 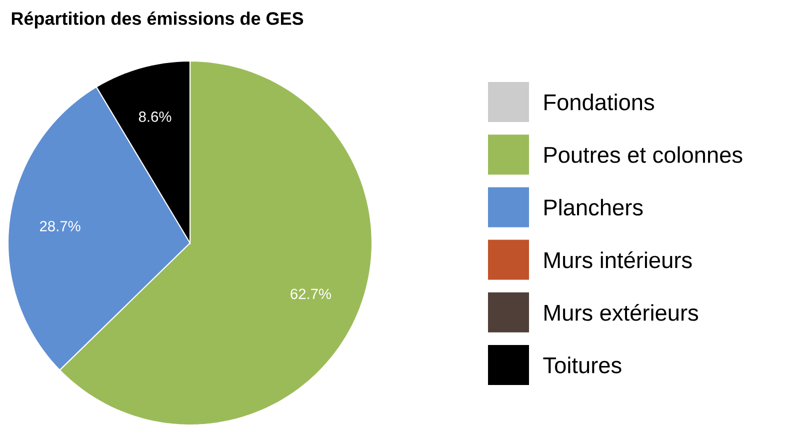 I want to click on legend-label: Toitures, so click(x=582, y=365).